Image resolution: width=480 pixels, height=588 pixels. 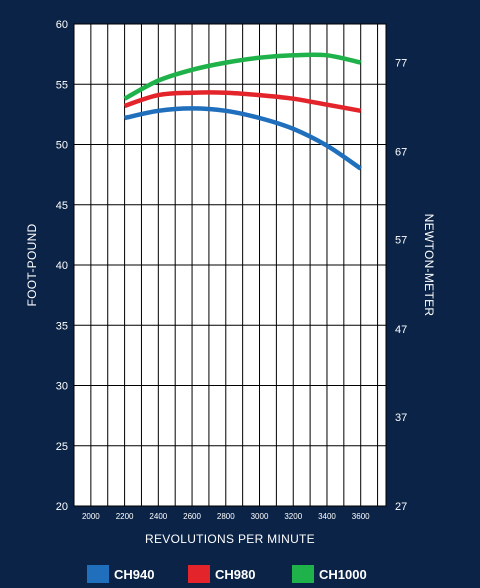 I want to click on x-tick-label: 2400, so click(x=158, y=516).